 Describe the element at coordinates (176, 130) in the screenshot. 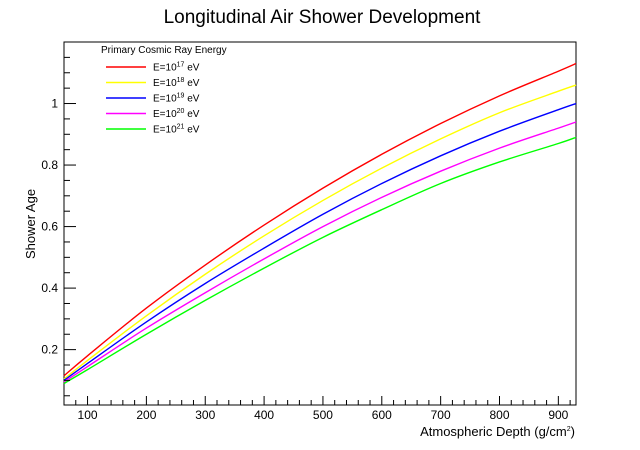

I see `legend-label-21: E=1021 eV` at that location.